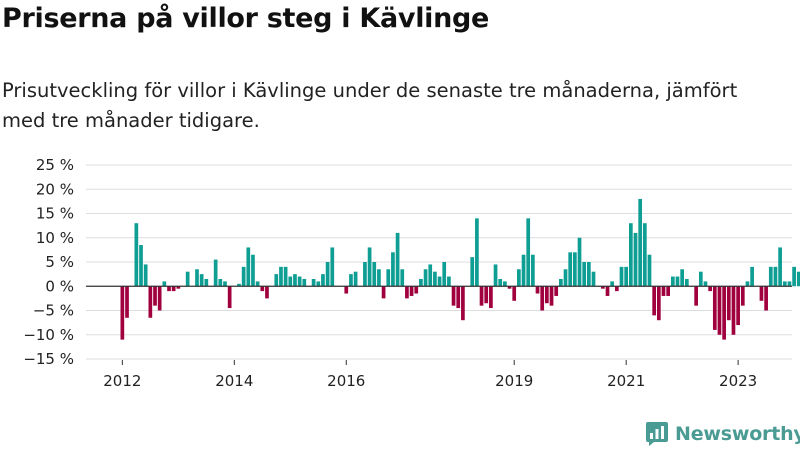  I want to click on y-tick-label: −15 %, so click(48, 359).